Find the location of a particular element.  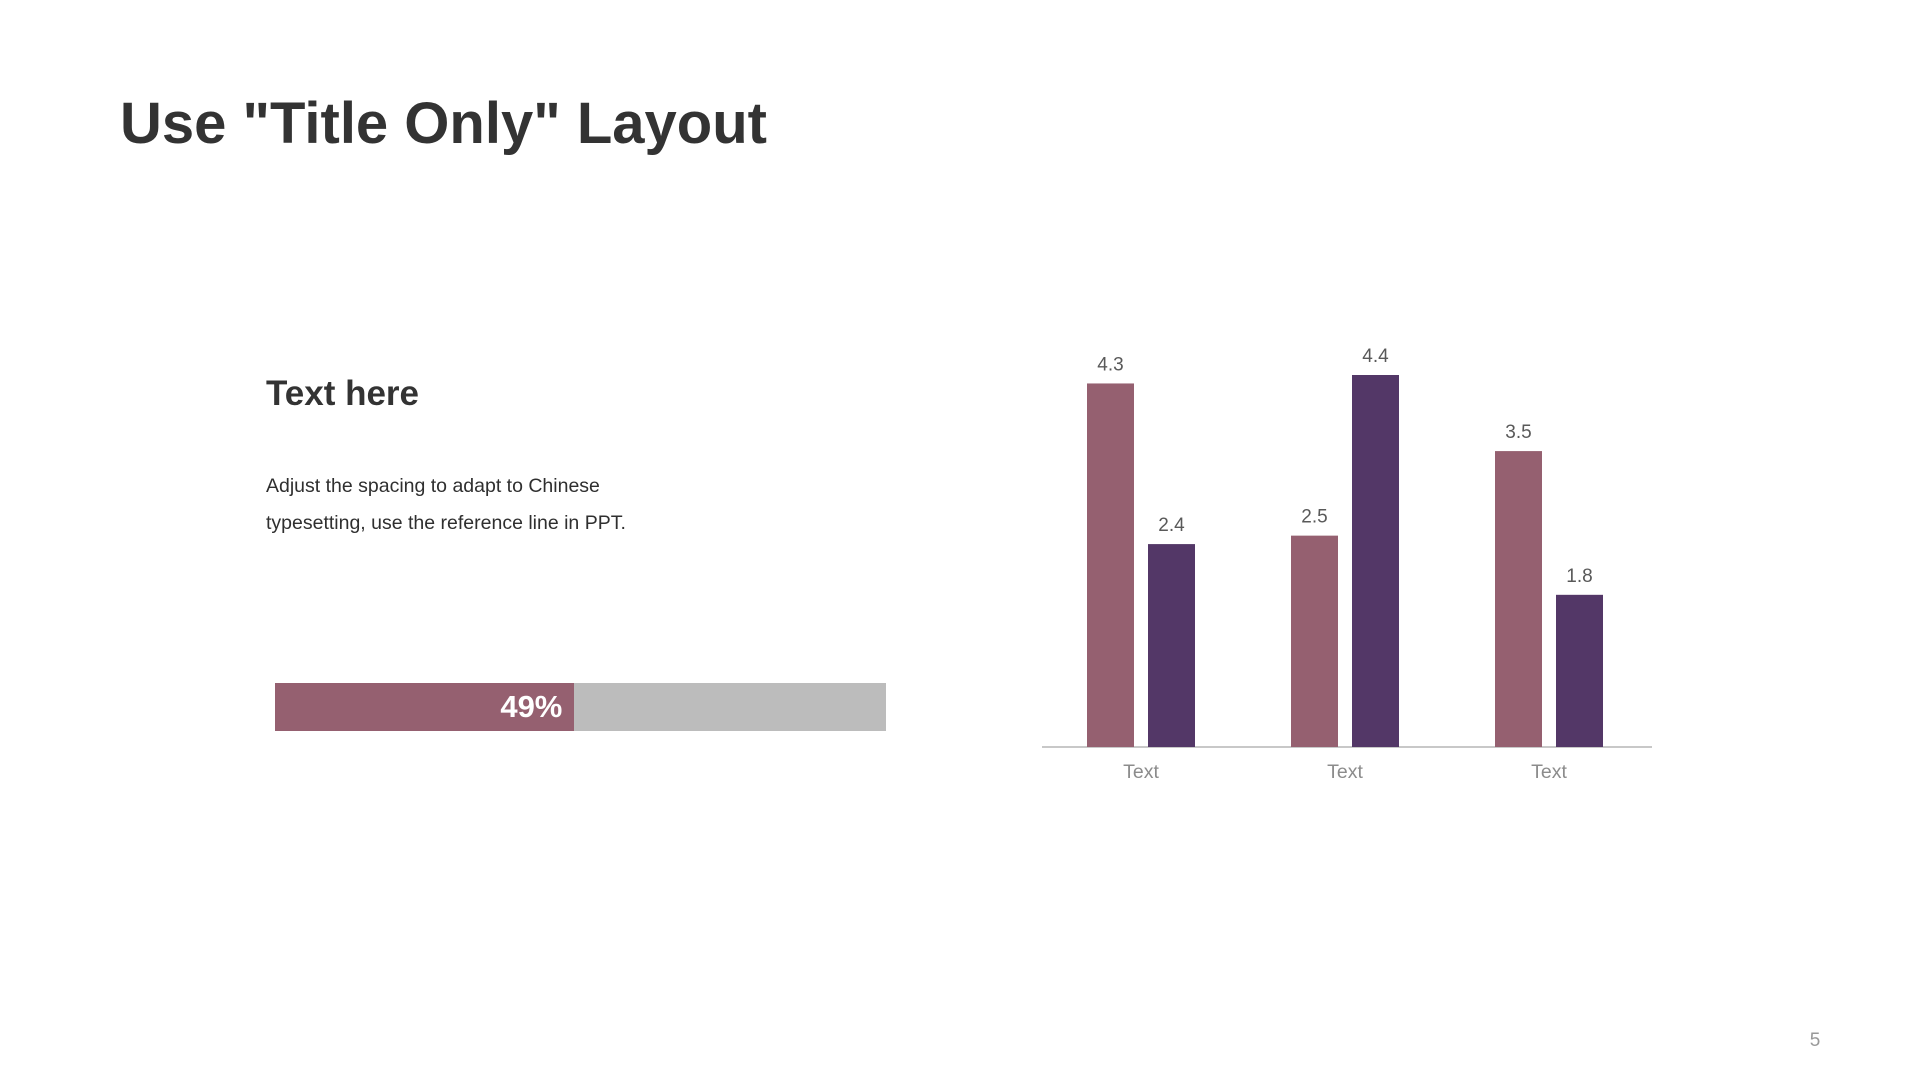

text-heading: Text here is located at coordinates (343, 393).